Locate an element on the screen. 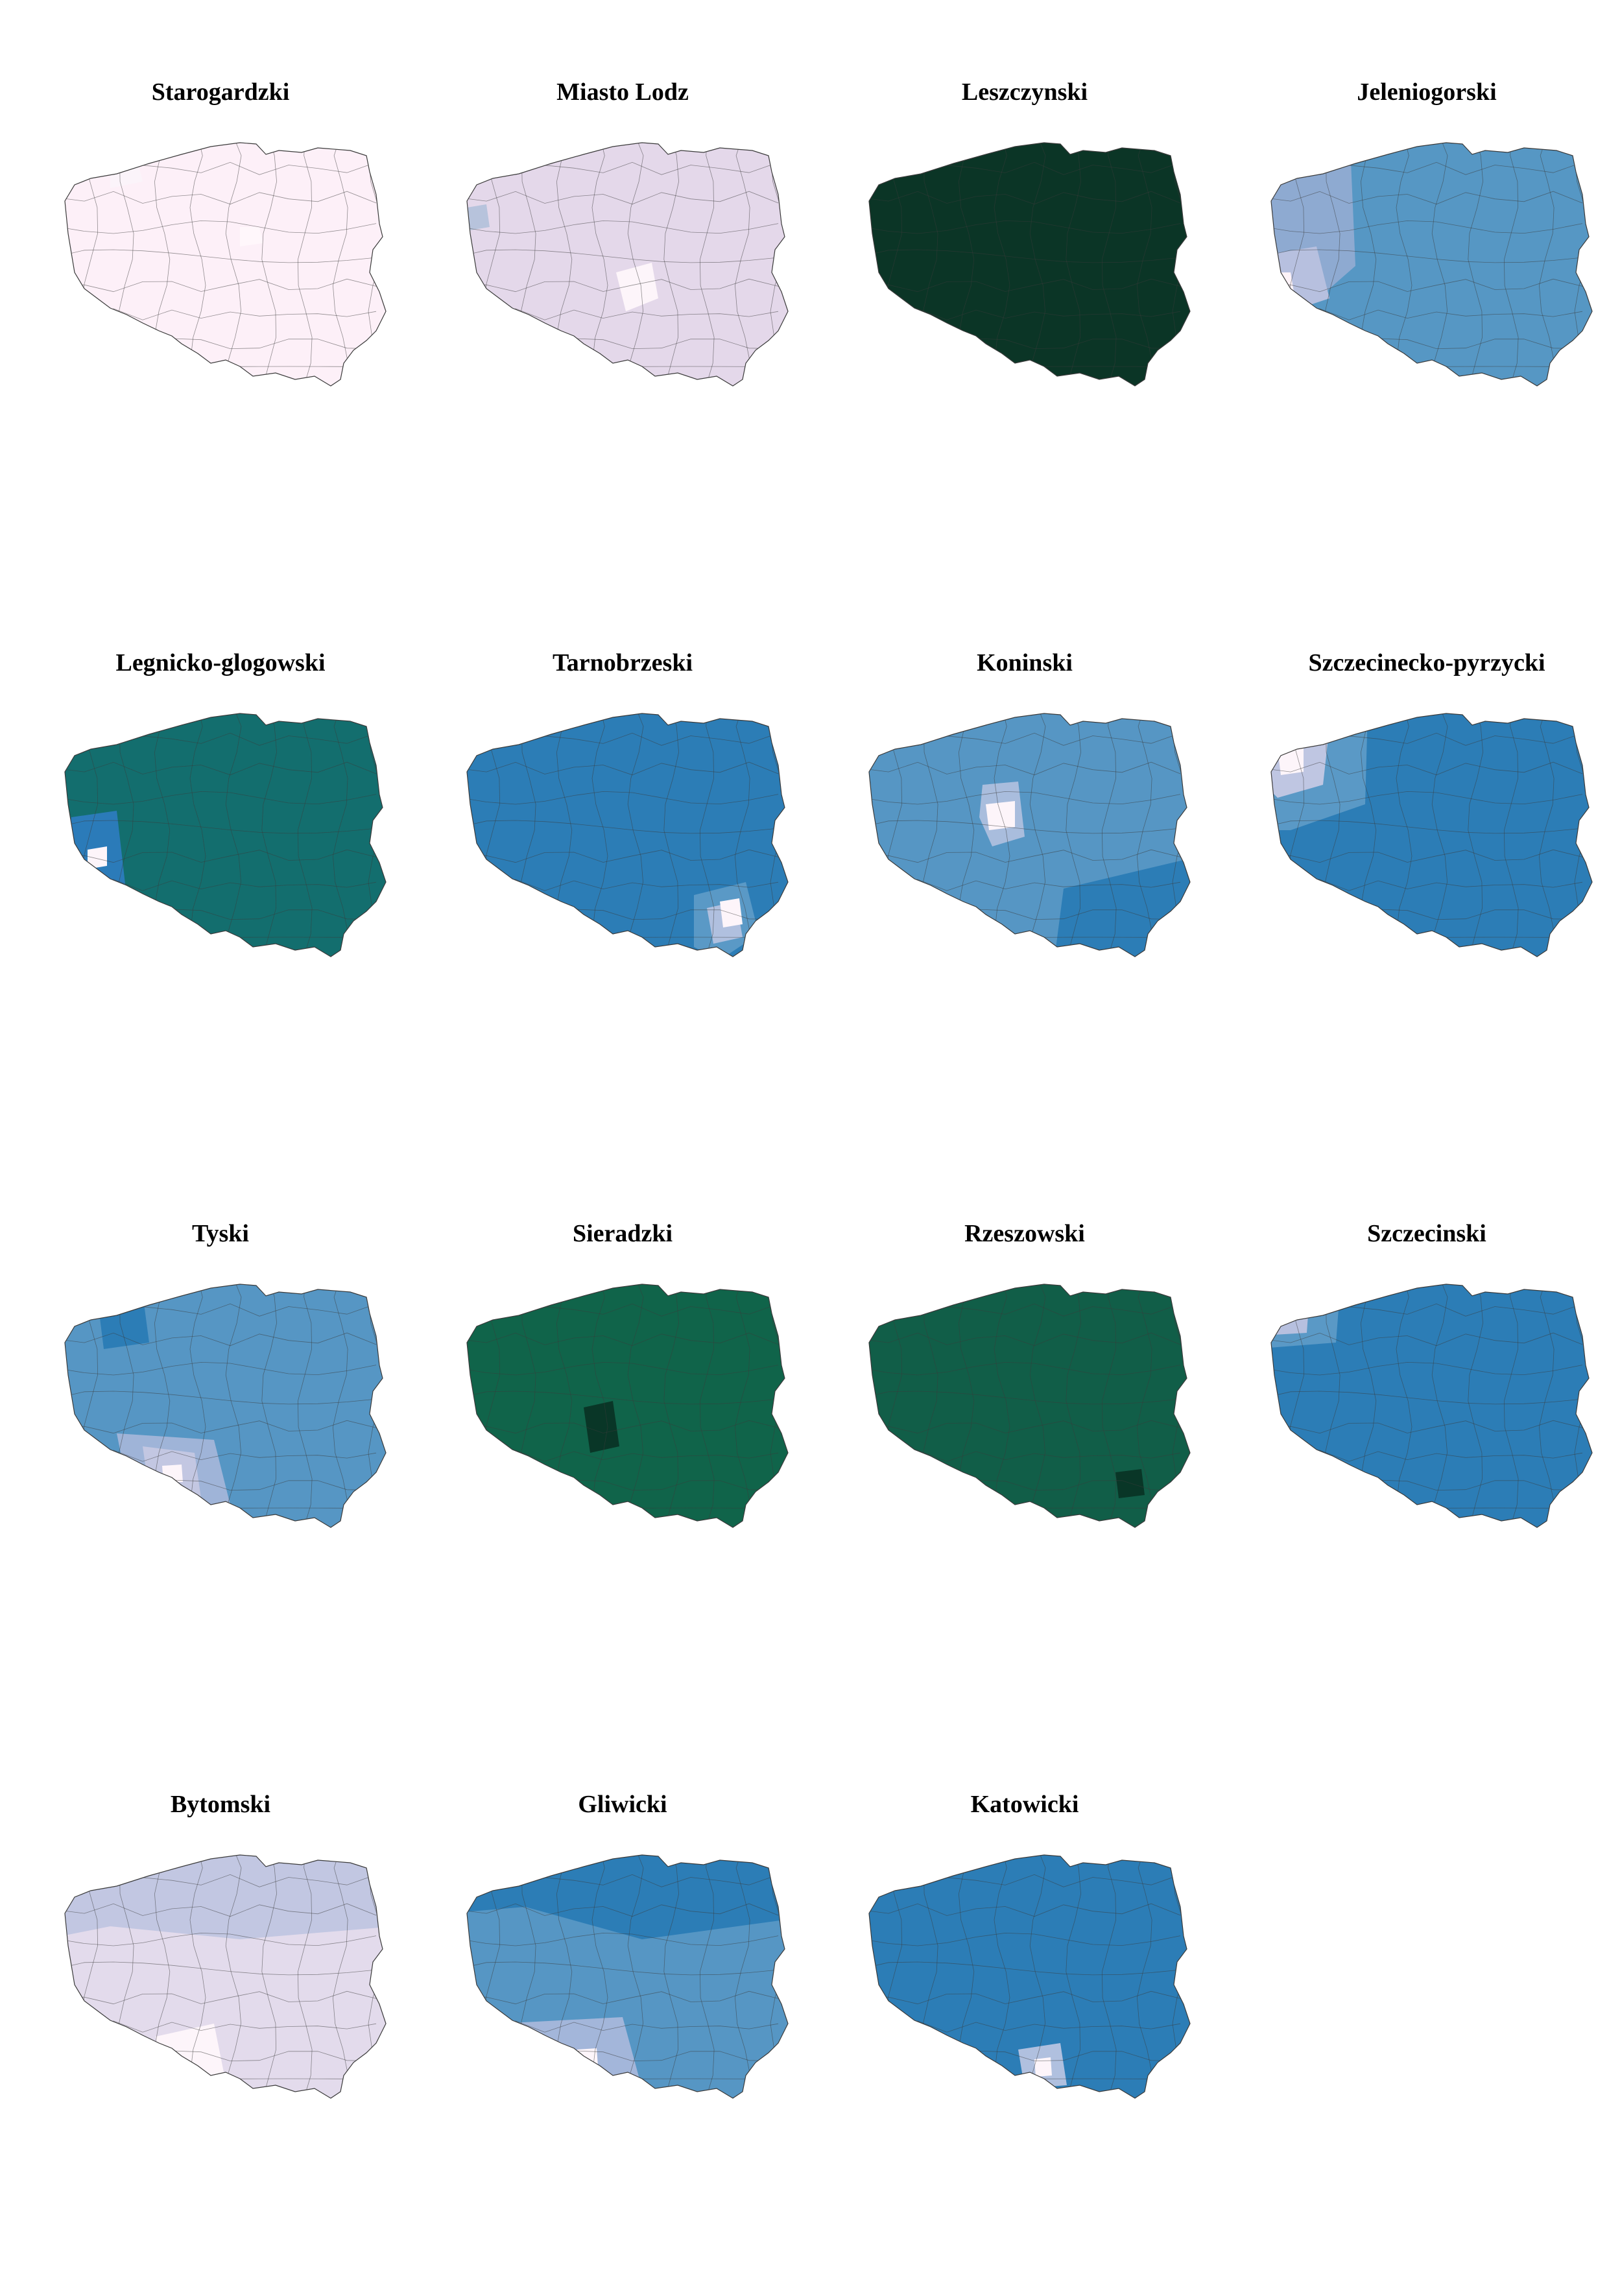 The image size is (1609, 2296). map-panel: Koninski is located at coordinates (1025, 901).